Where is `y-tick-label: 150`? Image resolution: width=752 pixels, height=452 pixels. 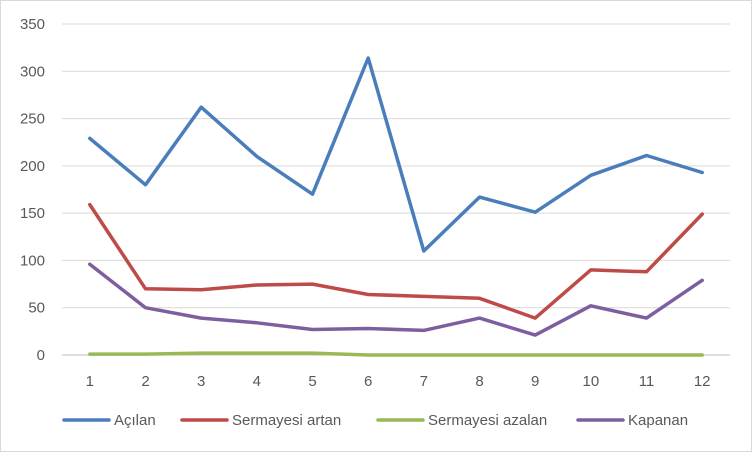 y-tick-label: 150 is located at coordinates (32, 213).